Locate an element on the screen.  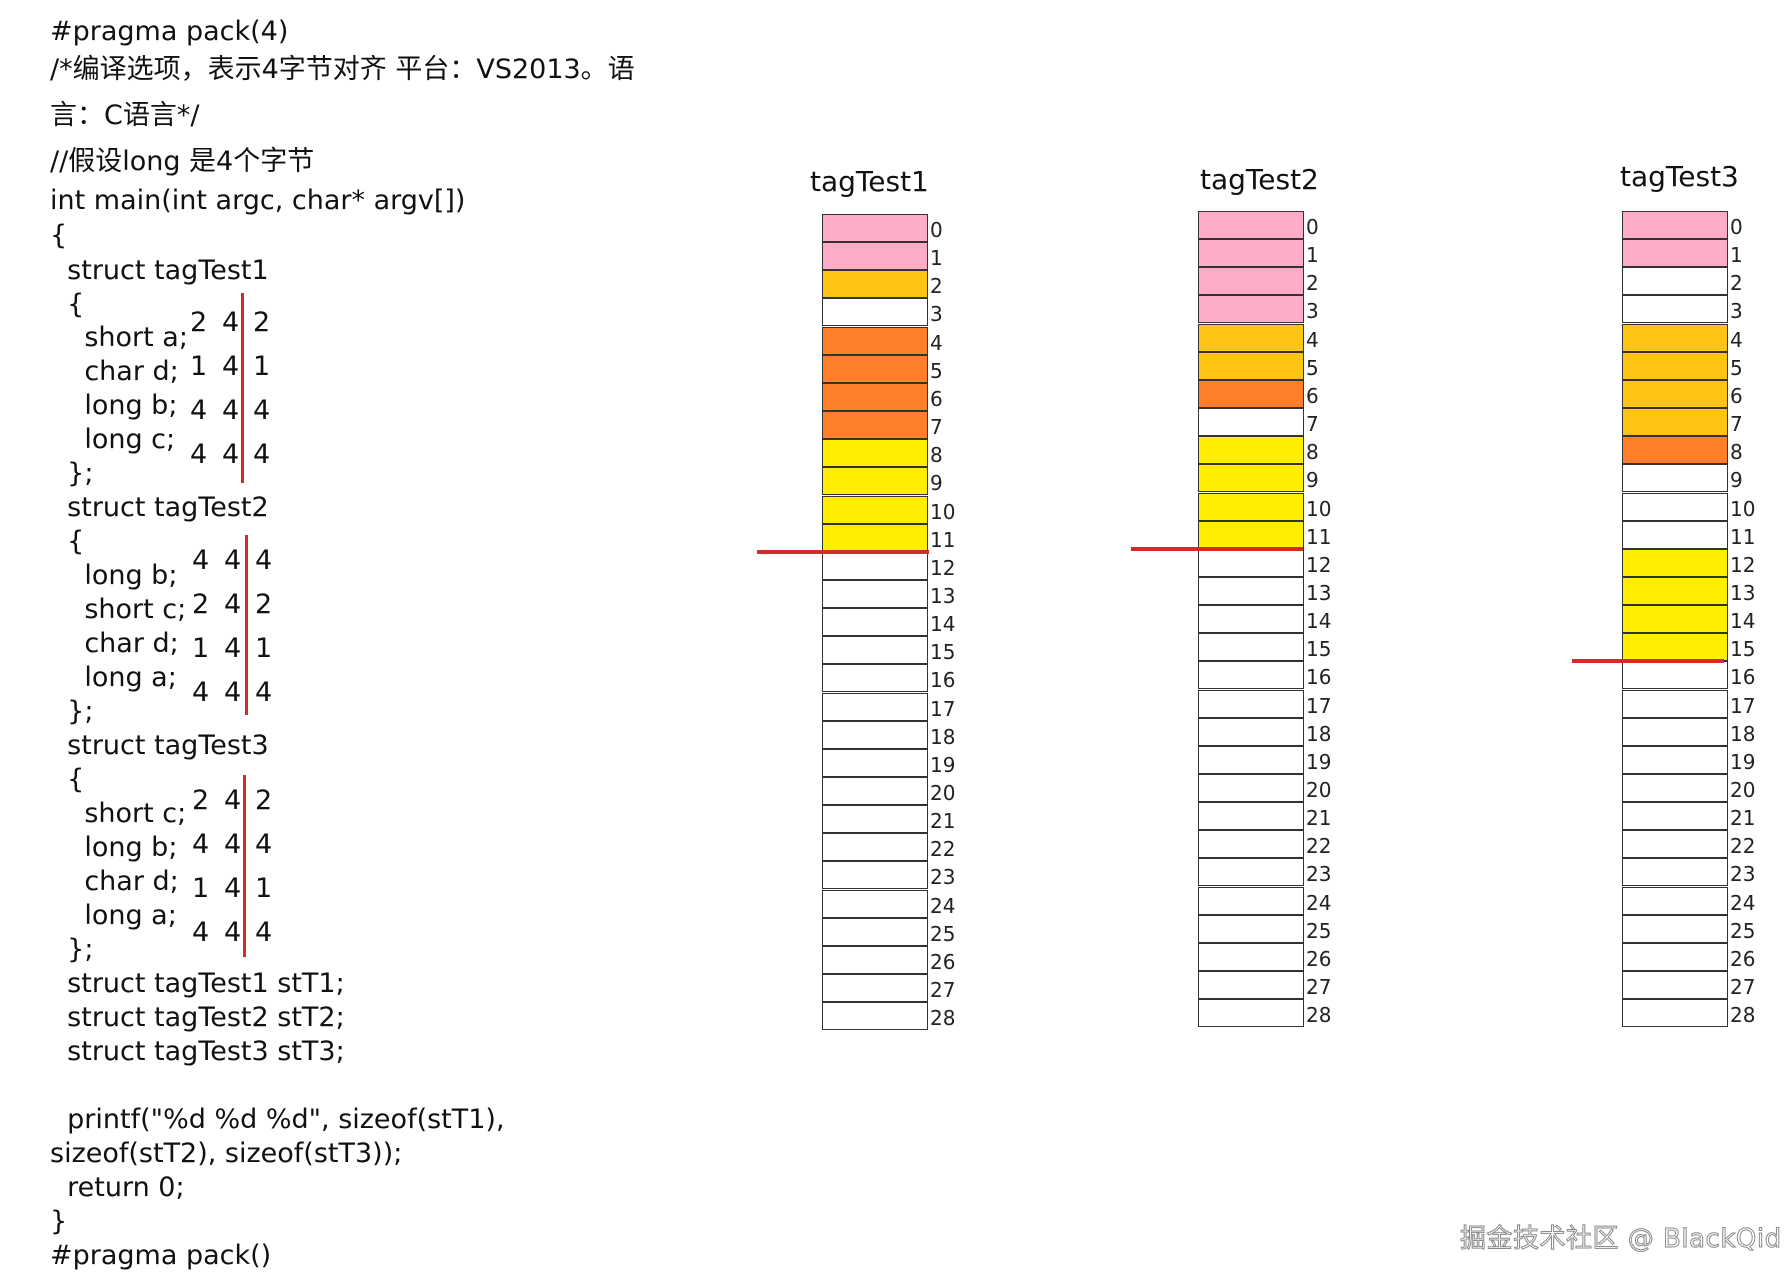
code-line: struct tagTest1 is located at coordinates (159, 270).